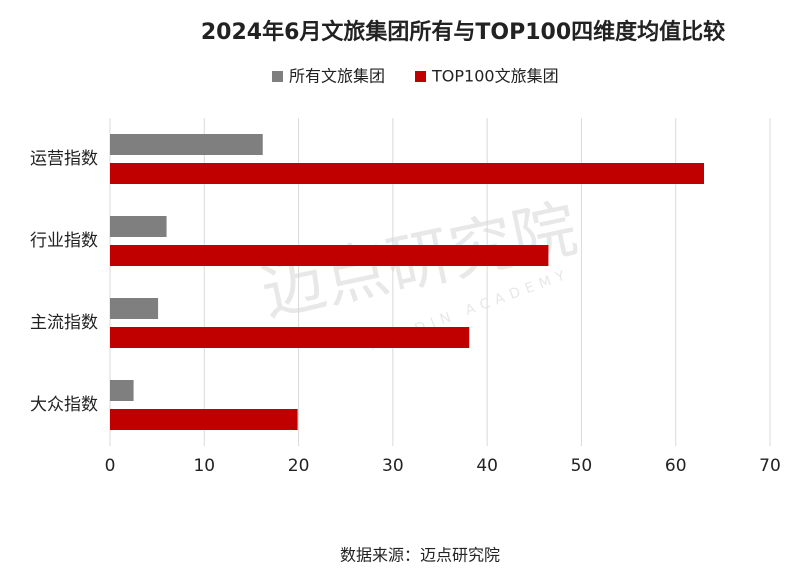  Describe the element at coordinates (495, 76) in the screenshot. I see `legend-label: TOP100文旅集团` at that location.